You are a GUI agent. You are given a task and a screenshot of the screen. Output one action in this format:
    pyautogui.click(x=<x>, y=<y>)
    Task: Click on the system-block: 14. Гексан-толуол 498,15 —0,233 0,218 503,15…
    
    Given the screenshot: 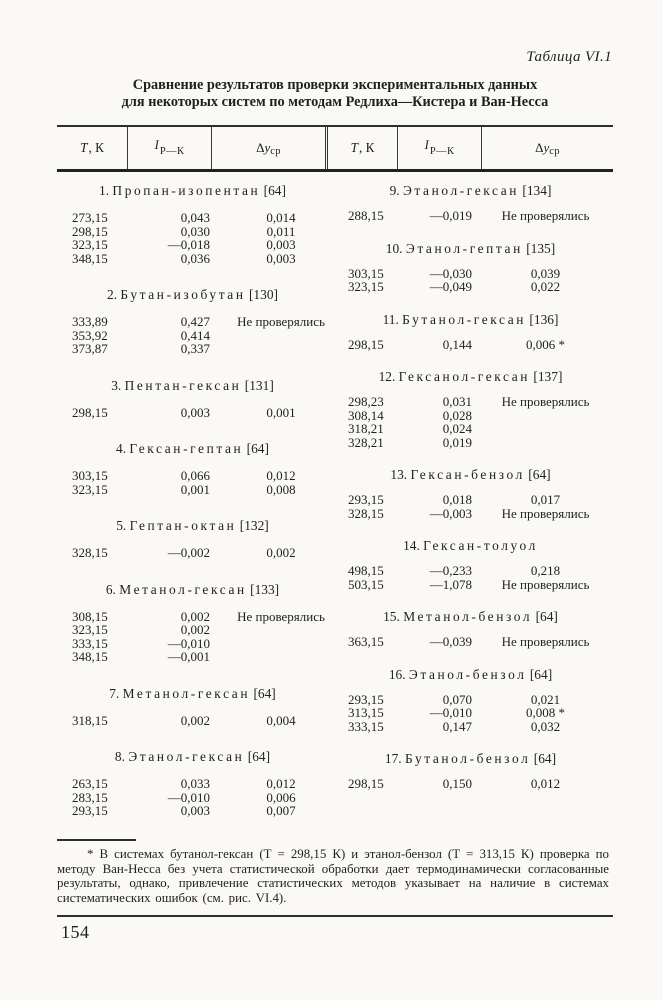 What is the action you would take?
    pyautogui.click(x=470, y=565)
    